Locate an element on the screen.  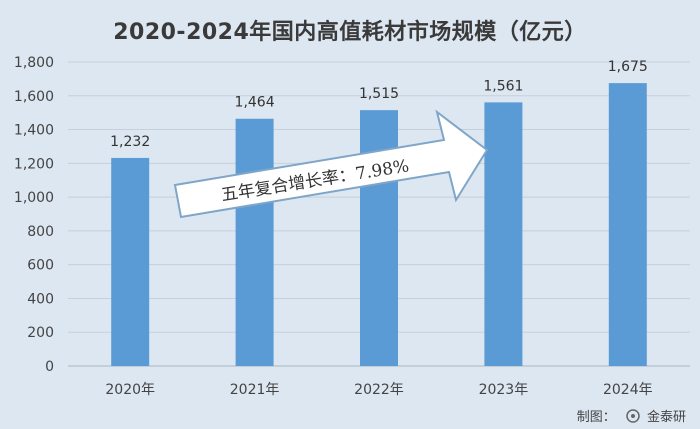
y-tick-label: 1,400 is located at coordinates (34, 131).